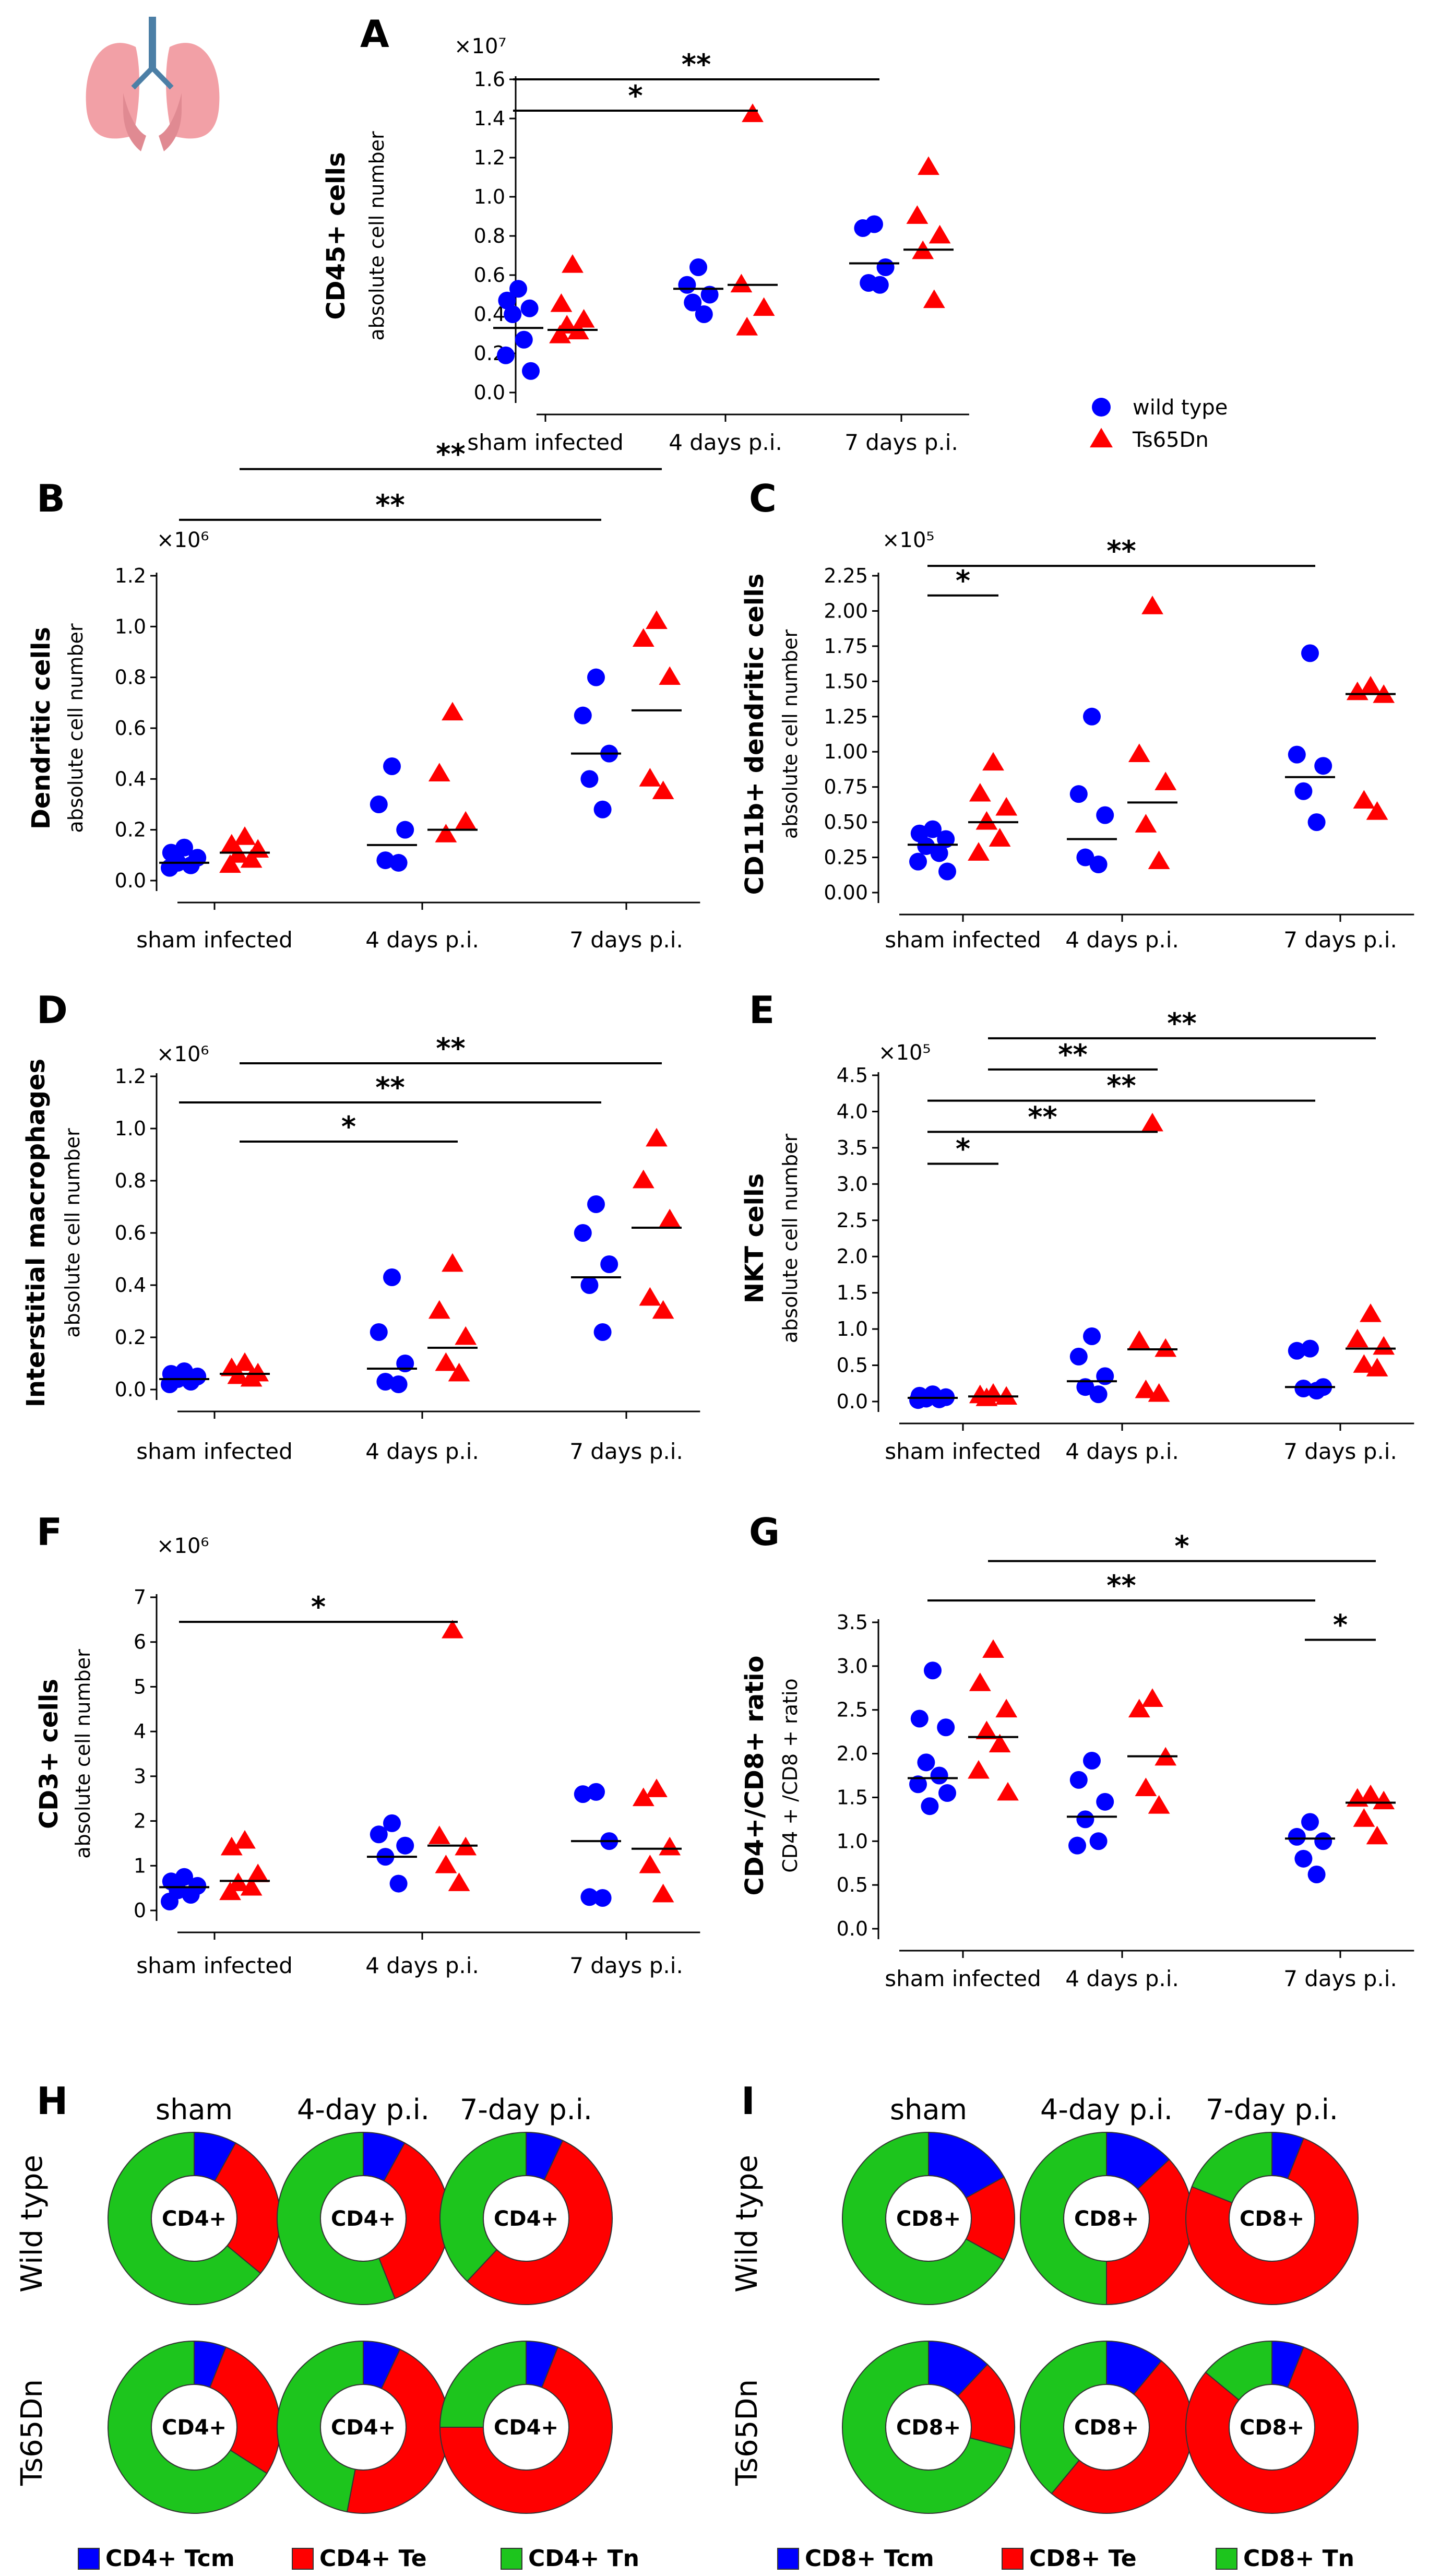 This screenshot has height=2576, width=1452. I want to click on y-tick-label: 0.8, so click(131, 677).